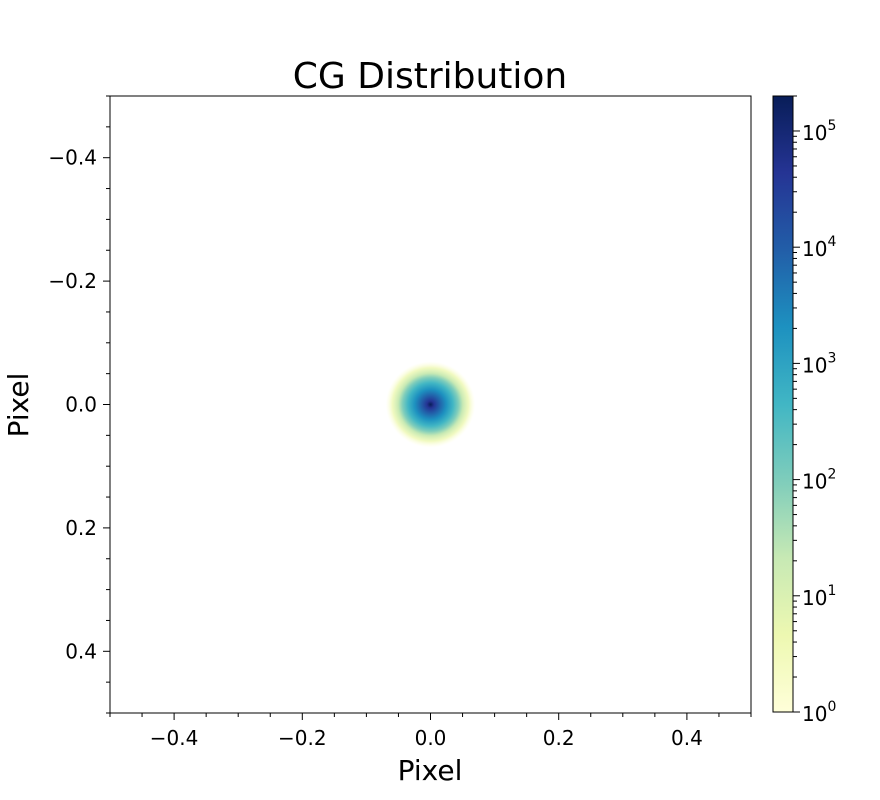 The width and height of the screenshot is (880, 800). I want to click on cg-density-blob, so click(430, 404).